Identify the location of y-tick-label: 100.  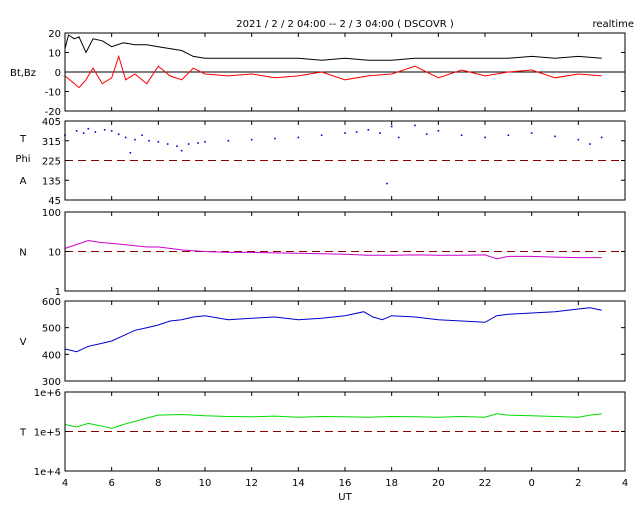
(51, 213).